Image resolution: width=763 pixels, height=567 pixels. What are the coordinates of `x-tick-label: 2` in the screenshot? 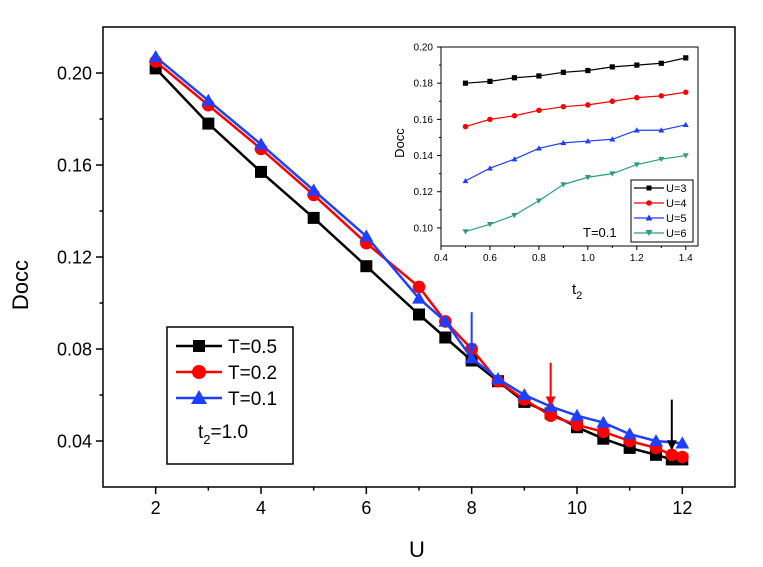 It's located at (156, 508).